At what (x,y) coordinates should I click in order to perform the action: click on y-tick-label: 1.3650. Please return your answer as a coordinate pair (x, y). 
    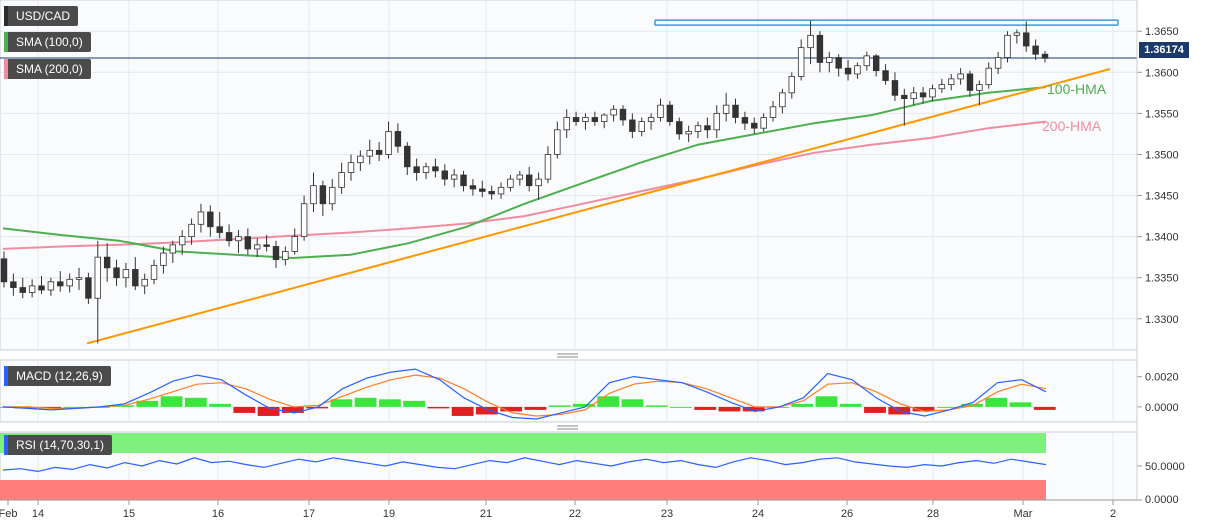
    Looking at the image, I should click on (1162, 32).